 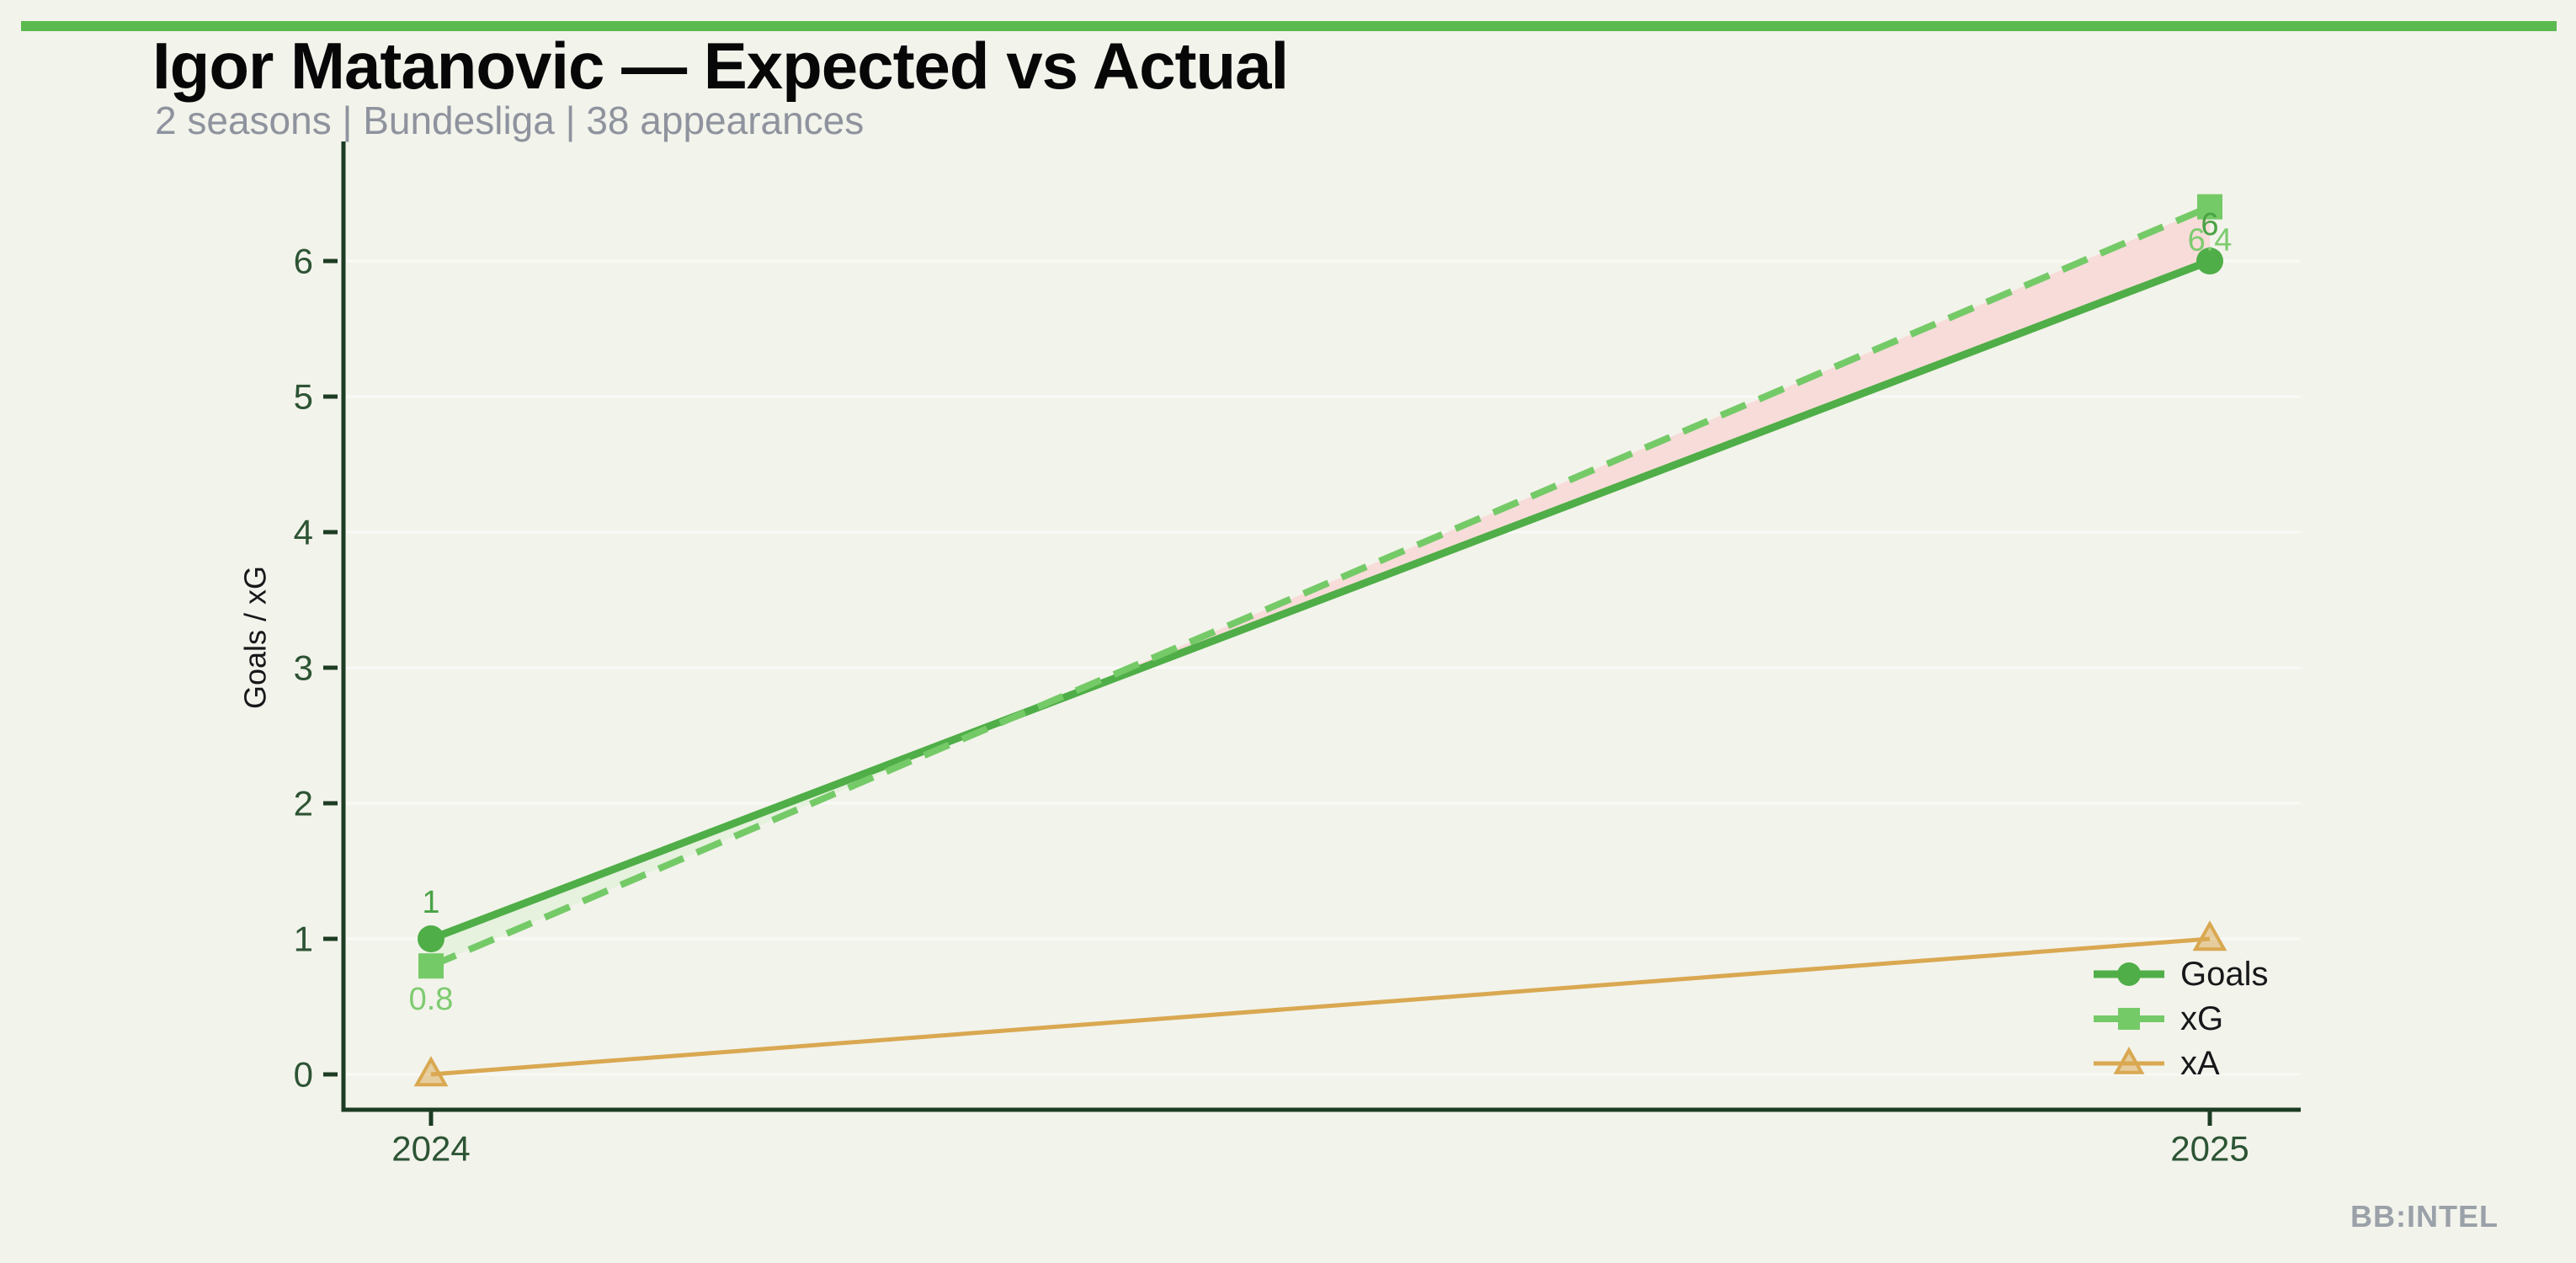 I want to click on xg-data-label: 0.8, so click(x=432, y=999).